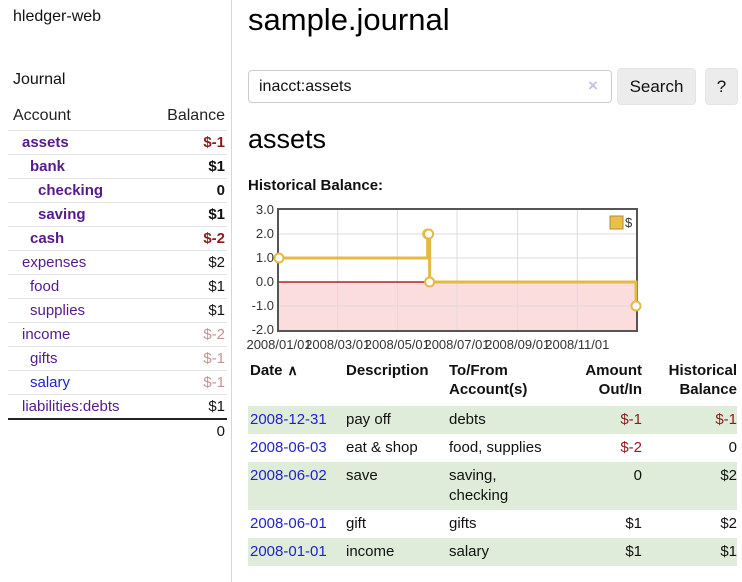 Image resolution: width=742 pixels, height=582 pixels. What do you see at coordinates (62, 214) in the screenshot?
I see `account-link: saving` at bounding box center [62, 214].